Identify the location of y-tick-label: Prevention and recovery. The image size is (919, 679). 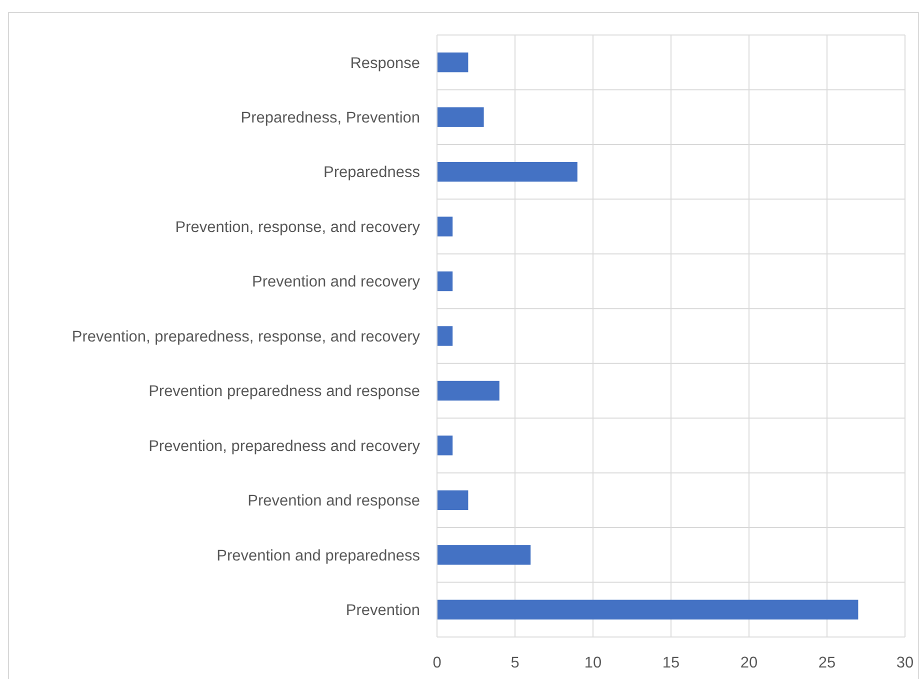
(336, 282).